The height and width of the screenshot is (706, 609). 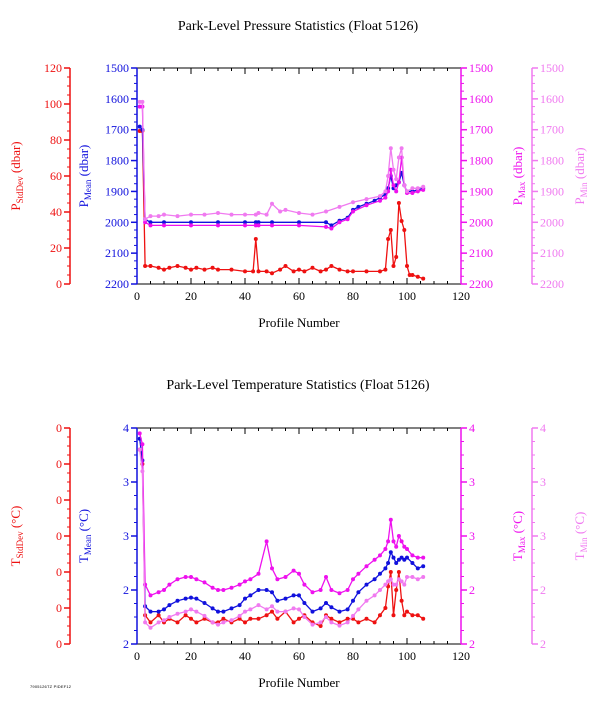 I want to click on temperature-mean-ytick-label: 3, so click(x=126, y=536).